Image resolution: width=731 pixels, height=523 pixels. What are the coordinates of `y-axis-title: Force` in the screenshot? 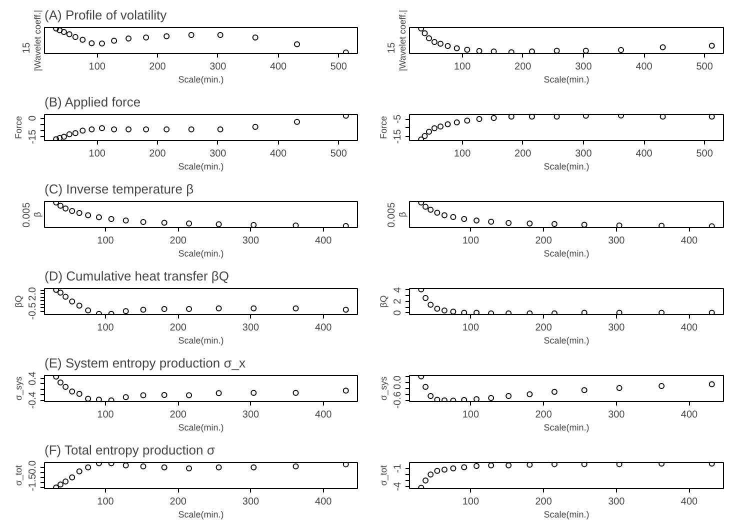 It's located at (383, 128).